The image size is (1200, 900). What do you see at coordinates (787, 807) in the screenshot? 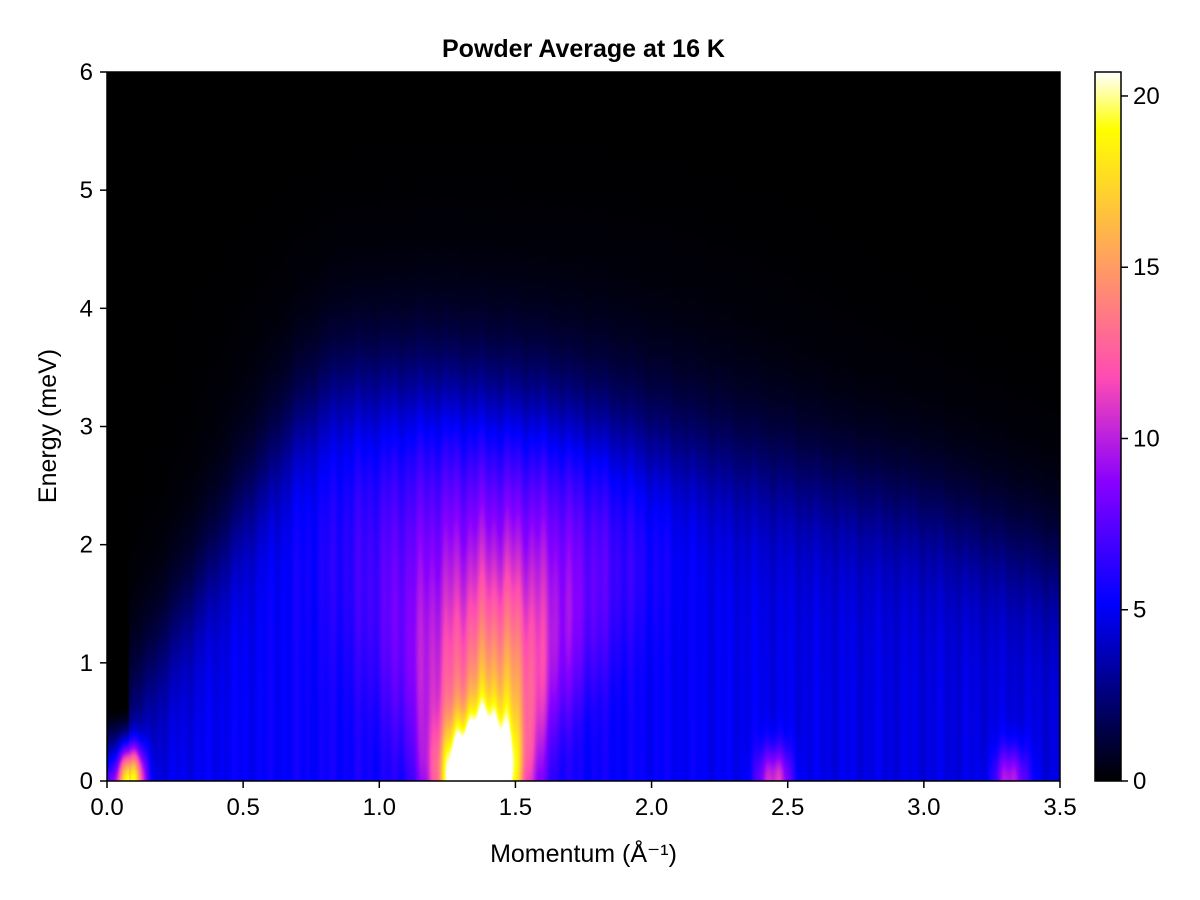
I see `x-tick-label: 2.5` at bounding box center [787, 807].